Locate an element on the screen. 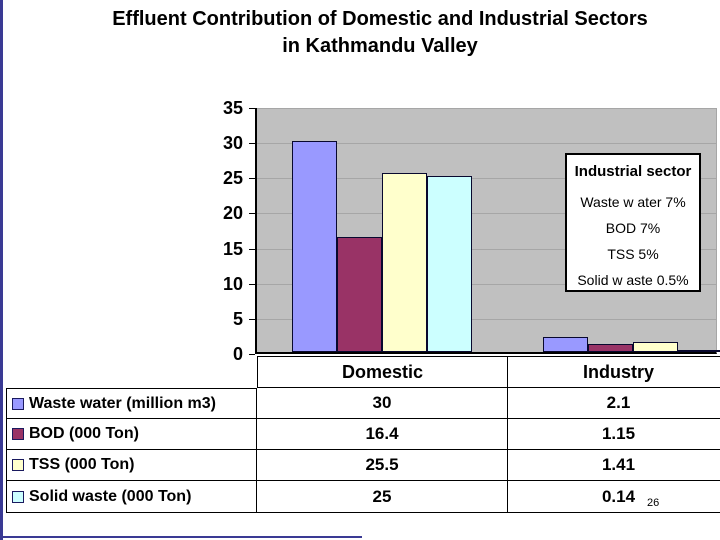  table-row-label-solidwaste: Solid waste (000 Ton) is located at coordinates (131, 497).